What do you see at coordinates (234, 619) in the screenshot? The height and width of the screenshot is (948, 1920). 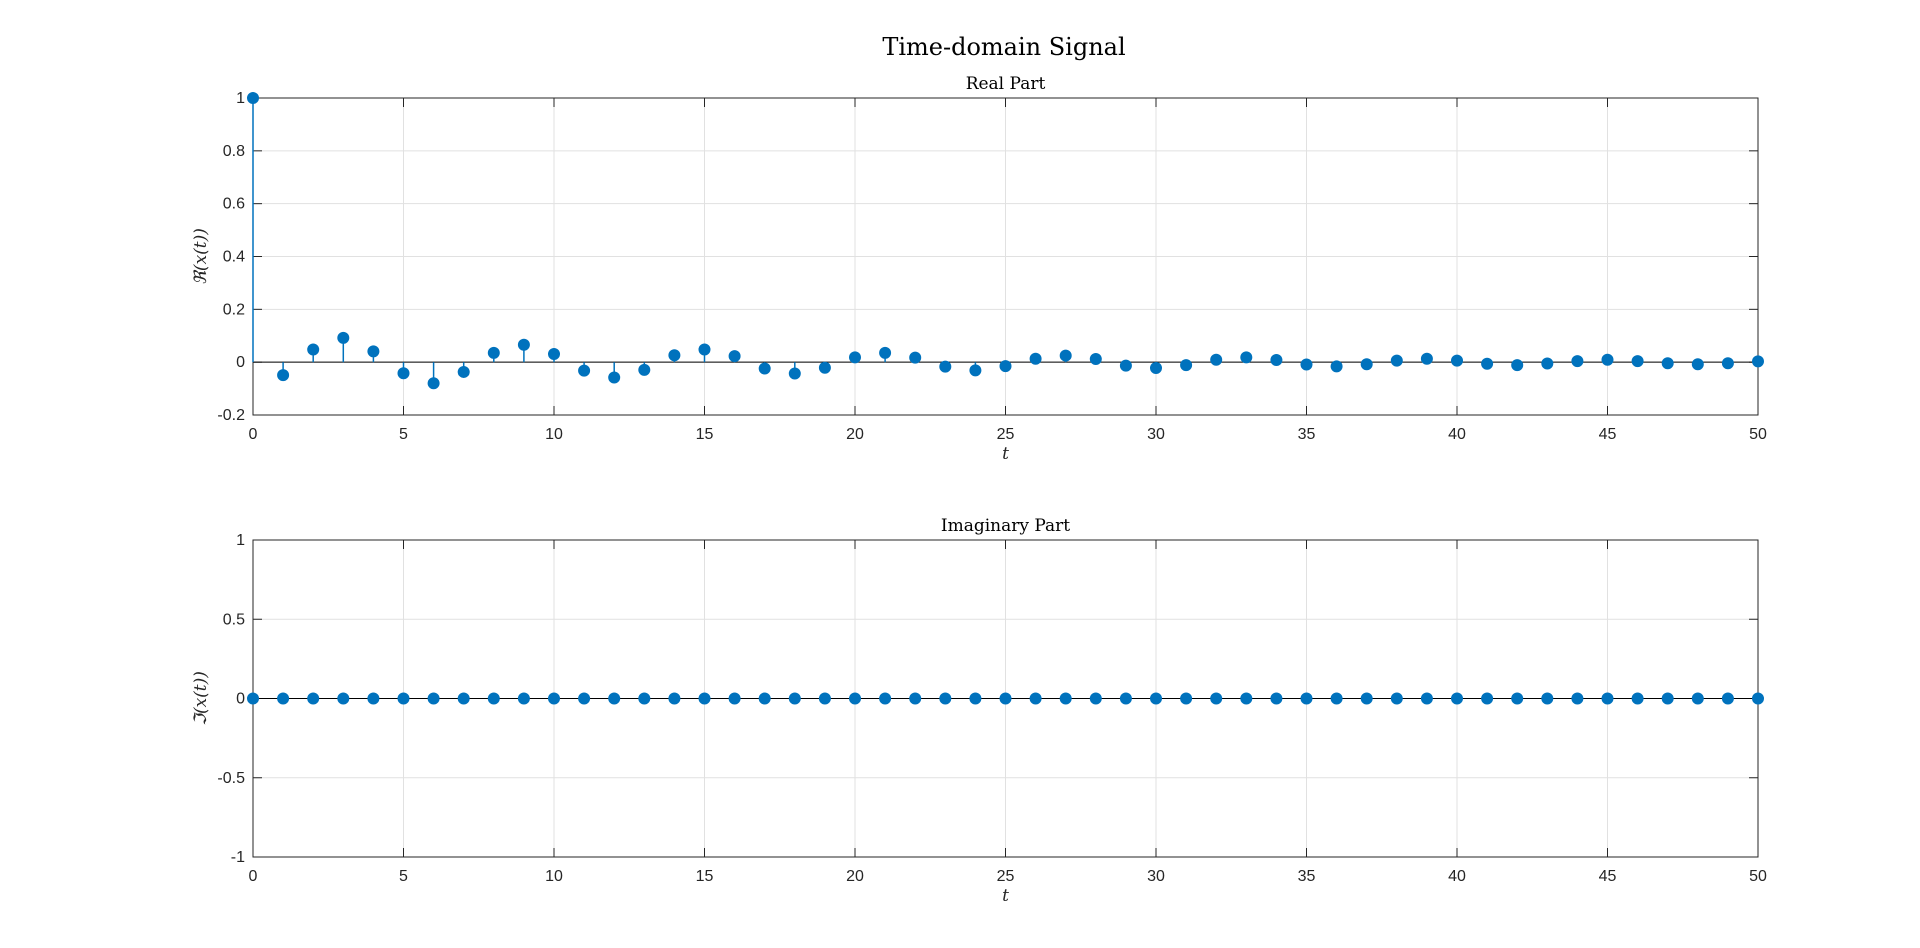 I see `imag-ytick-label: 0.5` at bounding box center [234, 619].